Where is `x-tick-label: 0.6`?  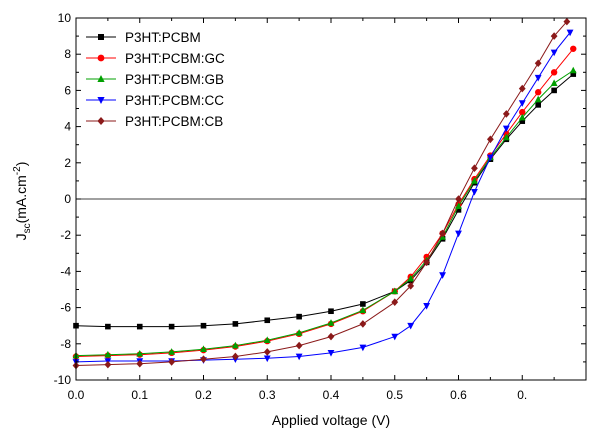
x-tick-label: 0.6 is located at coordinates (458, 395).